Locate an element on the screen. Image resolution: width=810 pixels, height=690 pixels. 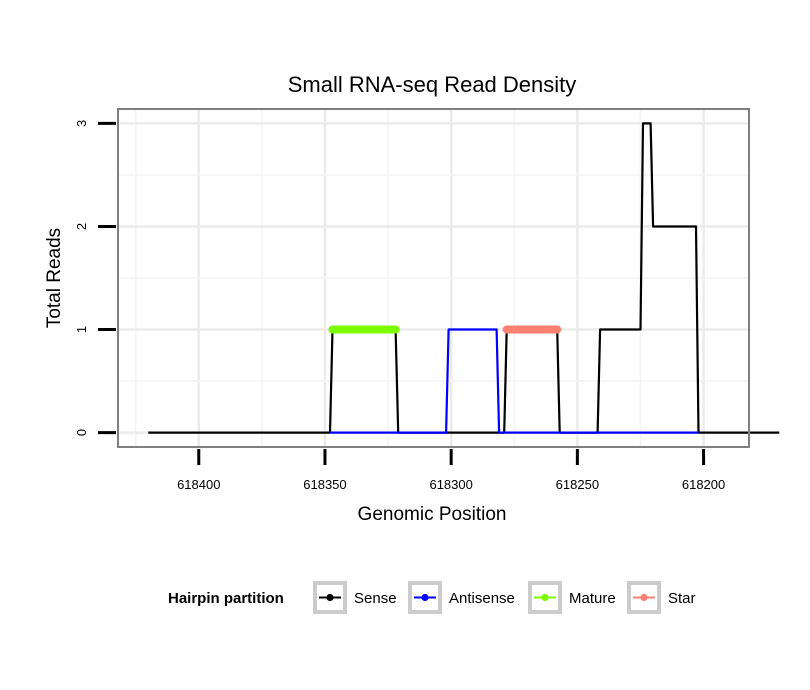
x-axis: 618400 618350 618300 618250 618200 is located at coordinates (451, 470).